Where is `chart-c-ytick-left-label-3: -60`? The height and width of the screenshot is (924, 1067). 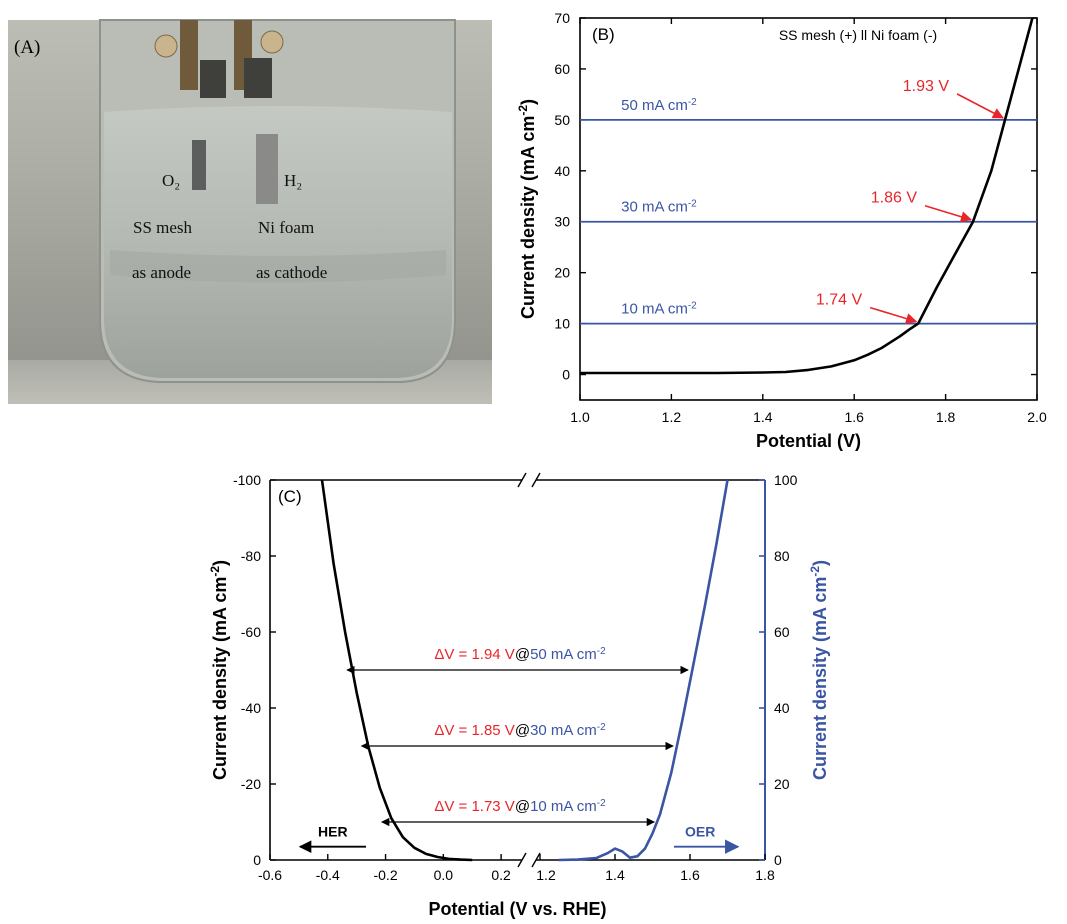 chart-c-ytick-left-label-3: -60 is located at coordinates (251, 632).